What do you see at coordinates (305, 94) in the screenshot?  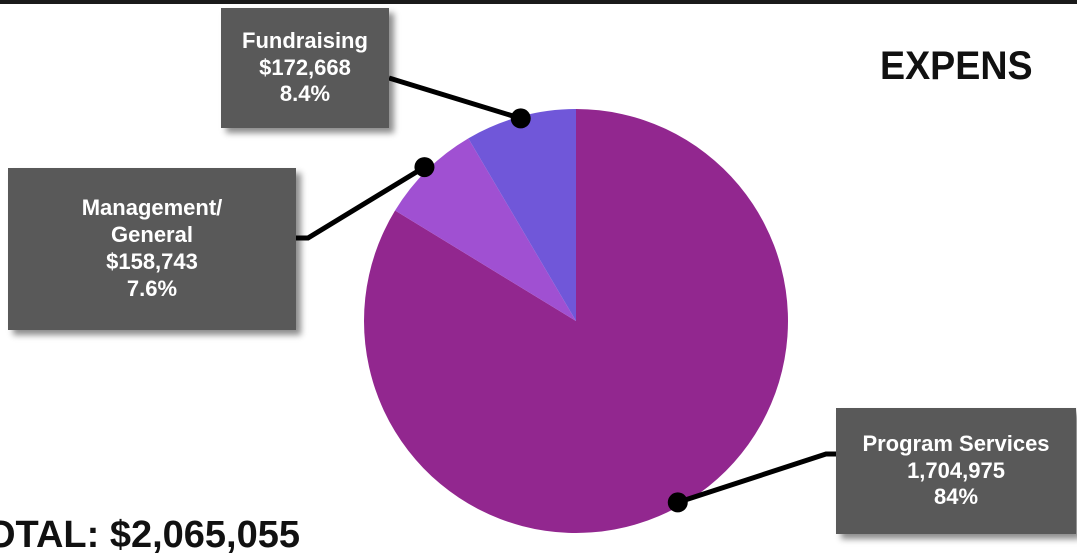 I see `callout-line: 8.4%` at bounding box center [305, 94].